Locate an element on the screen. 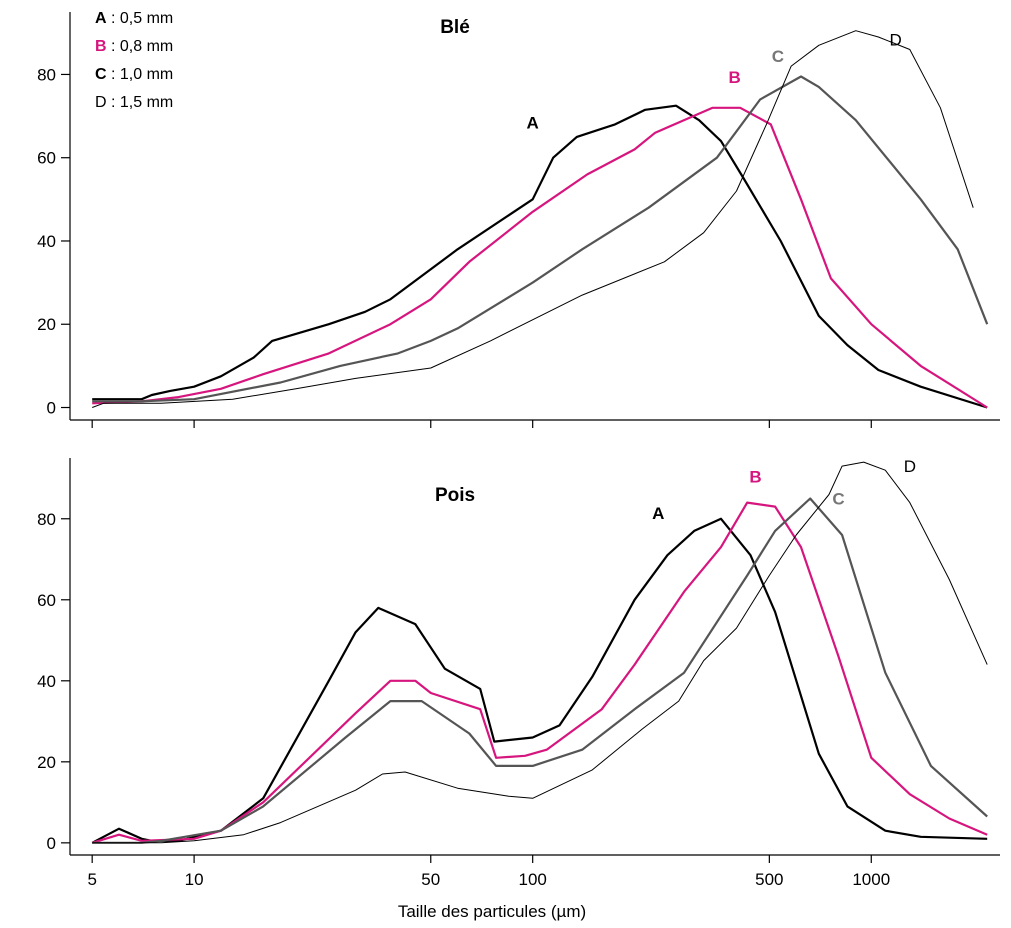 The image size is (1011, 928). legend-key: C is located at coordinates (101, 74).